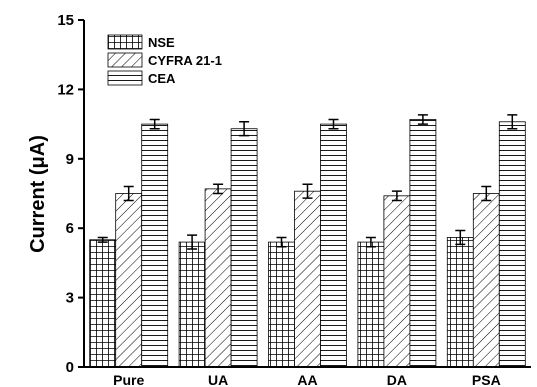  Describe the element at coordinates (192, 304) in the screenshot. I see `bar-nse-ua` at that location.